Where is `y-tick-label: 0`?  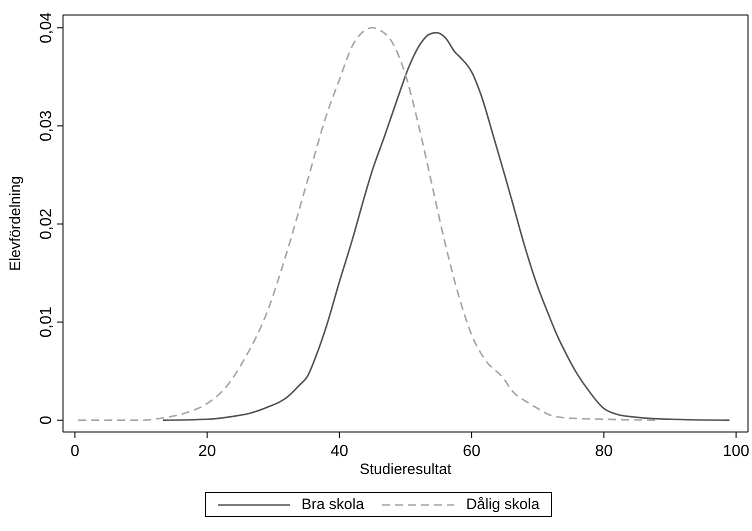
y-tick-label: 0 is located at coordinates (46, 420).